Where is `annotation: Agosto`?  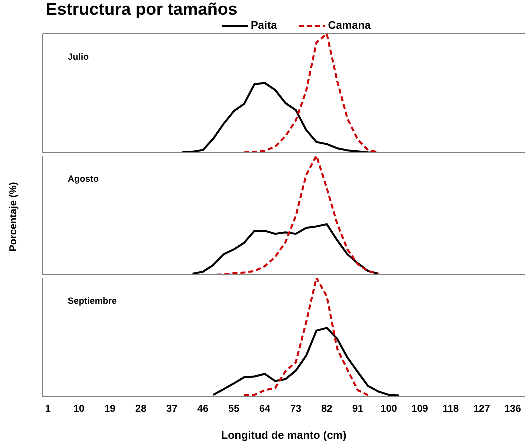
annotation: Agosto is located at coordinates (83, 179).